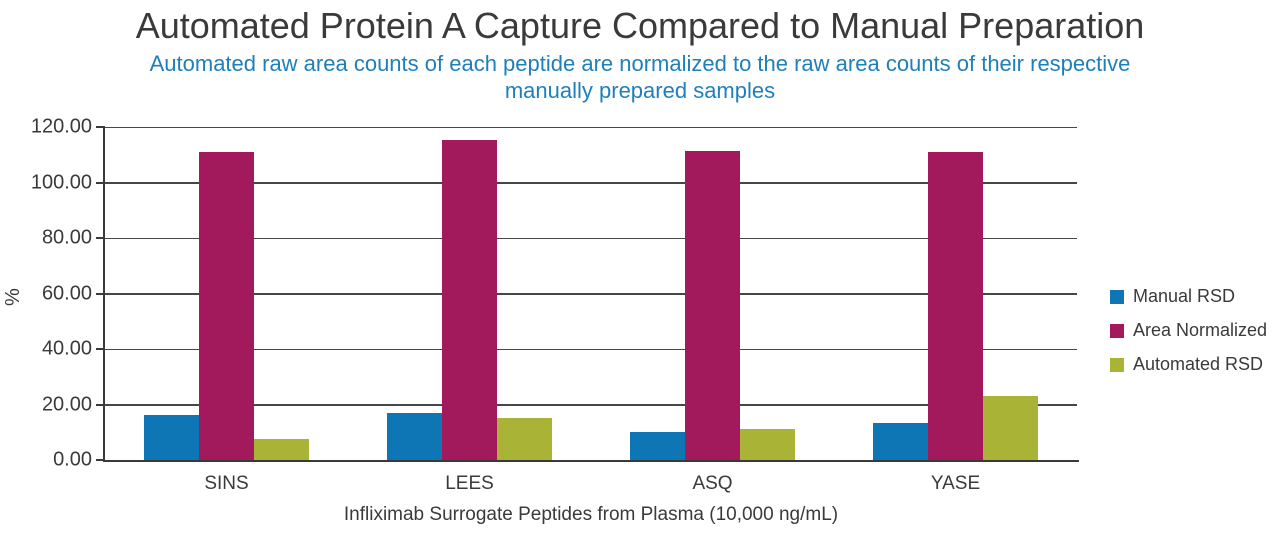 This screenshot has width=1280, height=552. I want to click on legend-item-manual-rsd: Manual RSD, so click(1188, 296).